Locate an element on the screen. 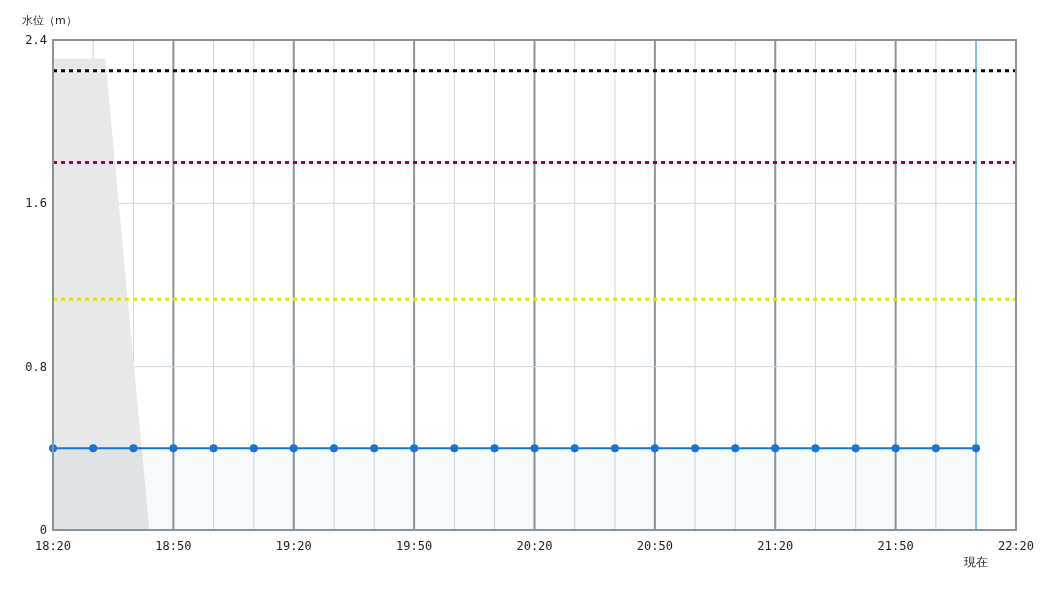  x-tick-label: 20:50 is located at coordinates (654, 546).